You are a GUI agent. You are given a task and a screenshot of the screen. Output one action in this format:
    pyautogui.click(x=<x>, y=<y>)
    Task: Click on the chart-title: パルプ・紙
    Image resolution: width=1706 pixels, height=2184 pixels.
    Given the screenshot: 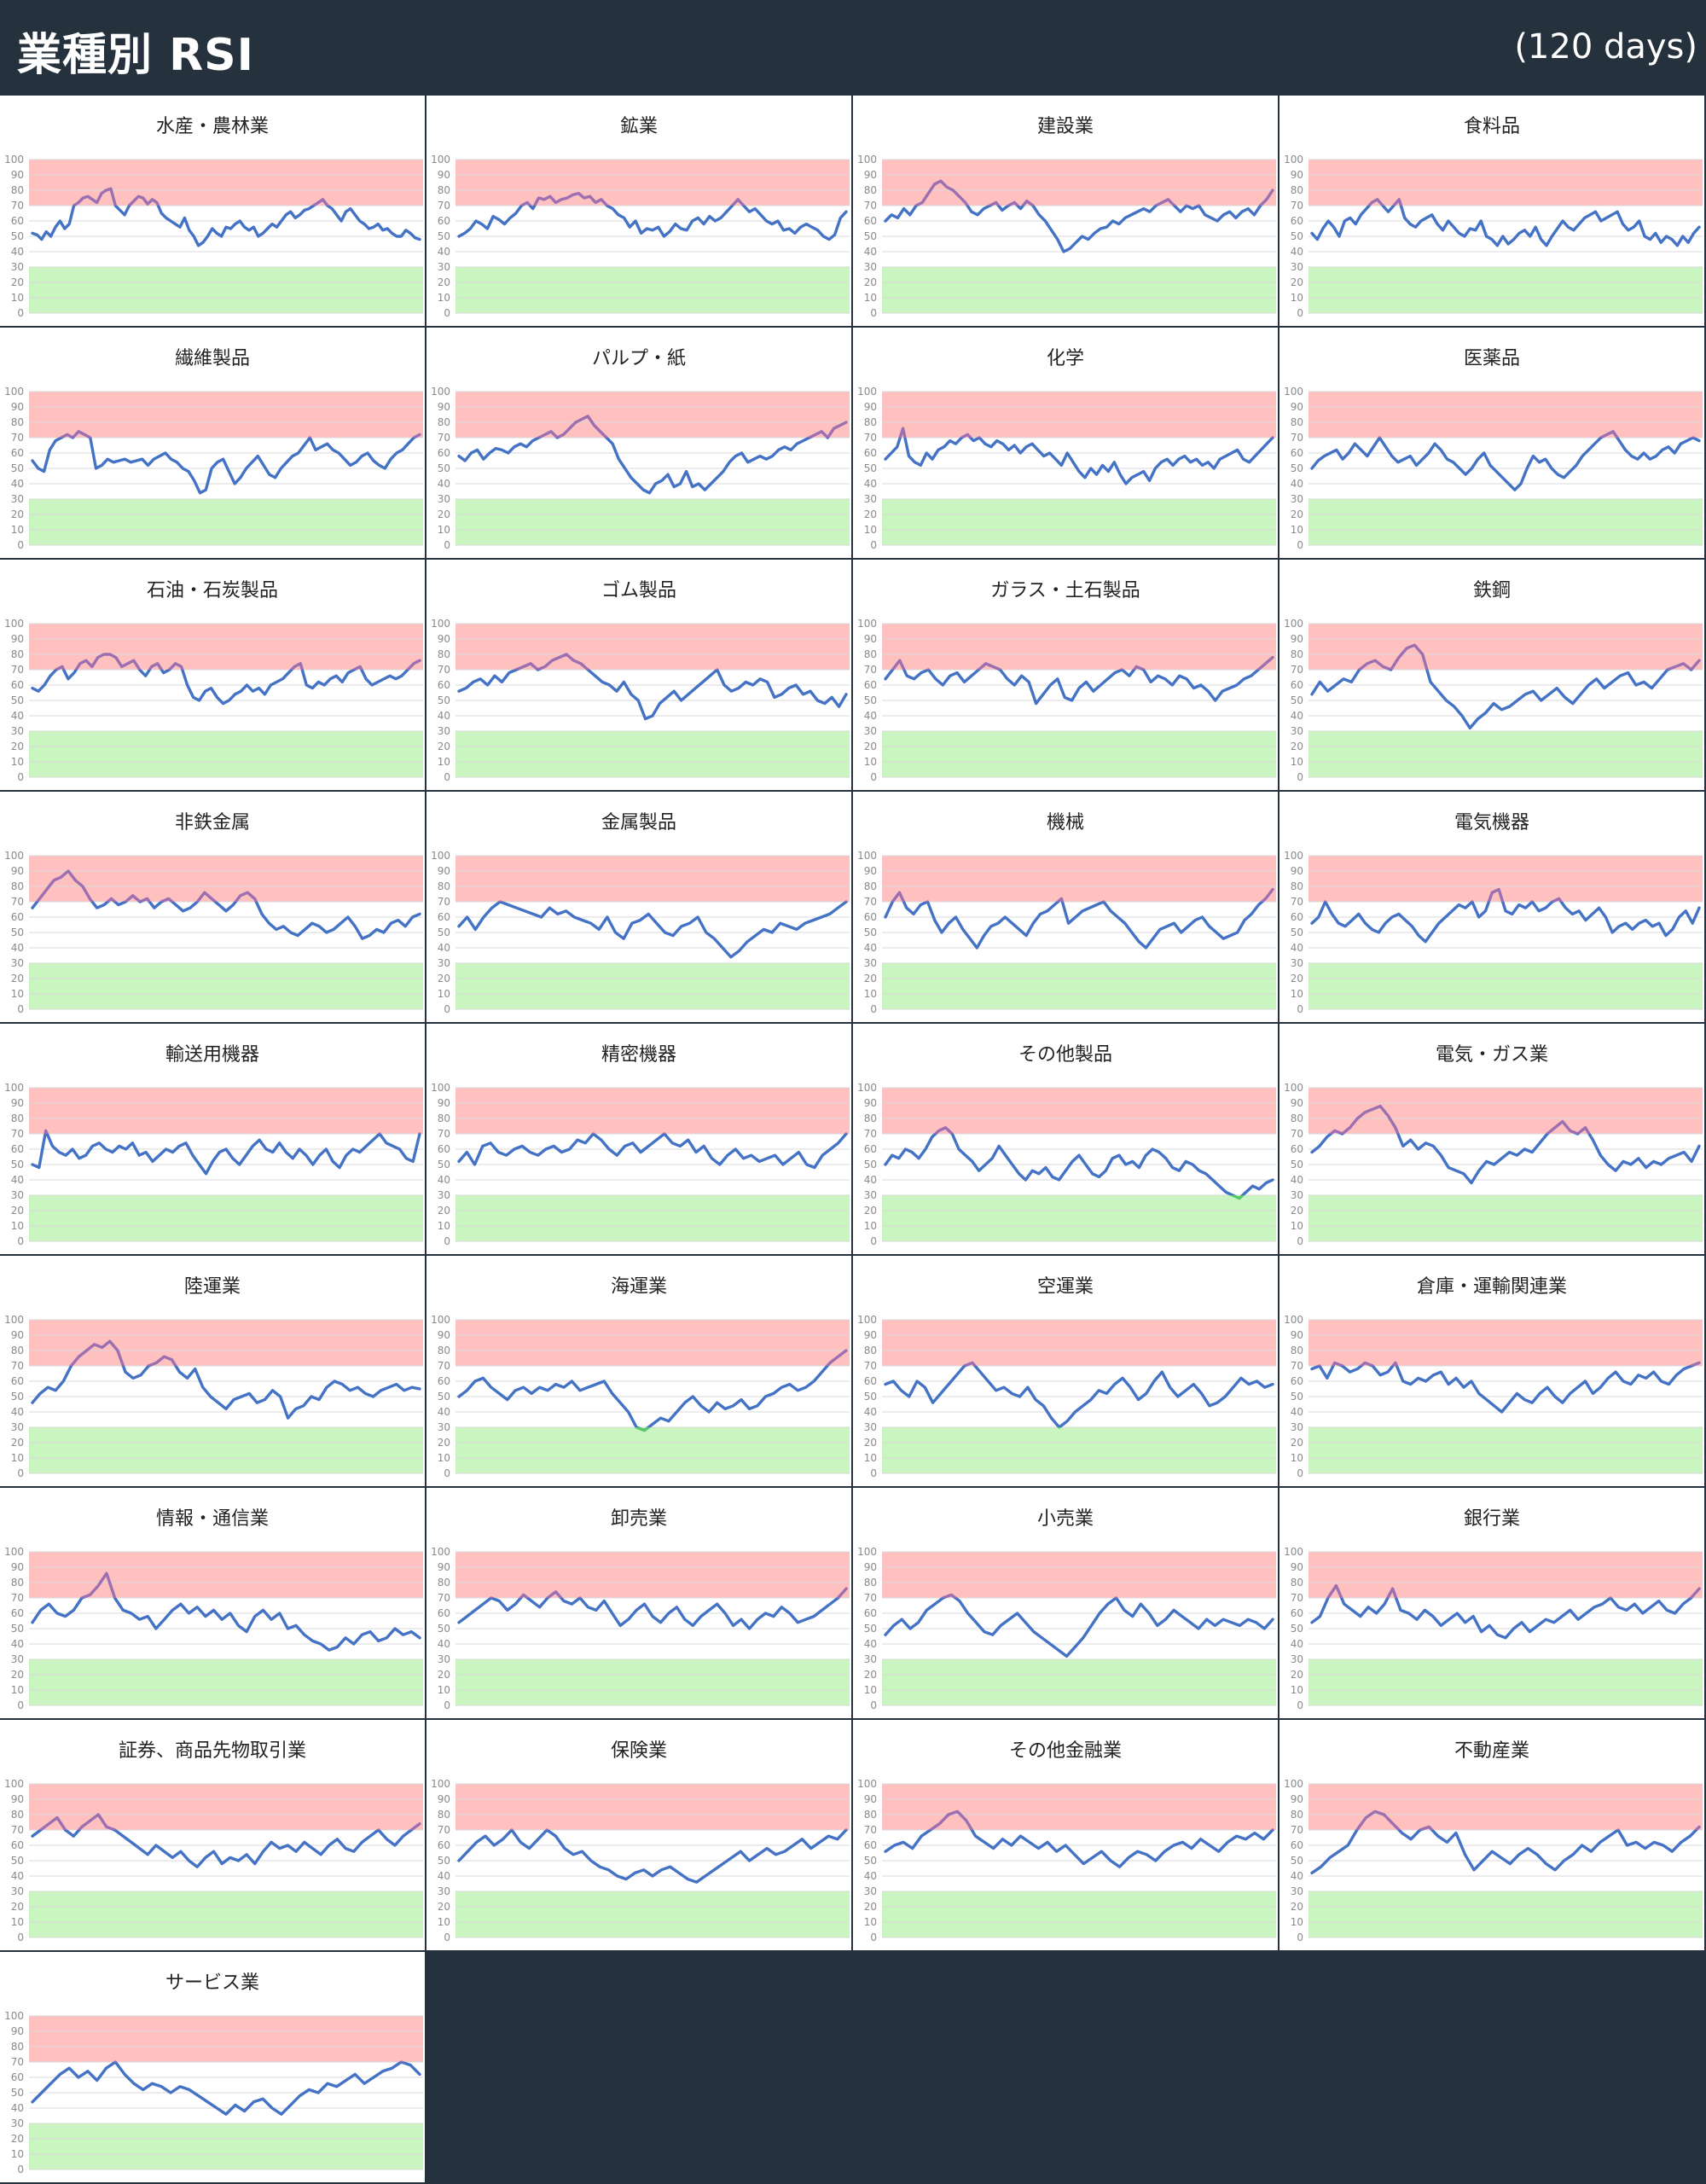 What is the action you would take?
    pyautogui.click(x=638, y=359)
    